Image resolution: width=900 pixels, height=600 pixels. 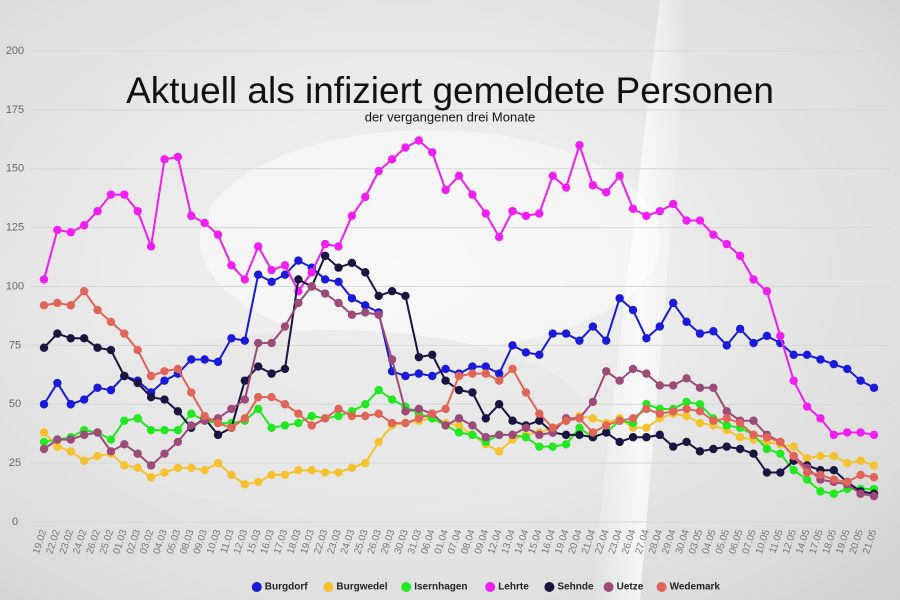 What do you see at coordinates (630, 587) in the screenshot?
I see `legend-label: Uetze` at bounding box center [630, 587].